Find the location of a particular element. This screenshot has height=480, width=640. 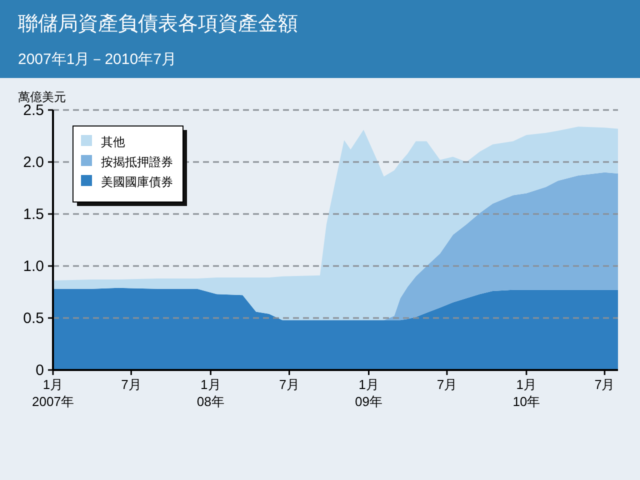

y-tick-label: 1.5 is located at coordinates (33, 214).